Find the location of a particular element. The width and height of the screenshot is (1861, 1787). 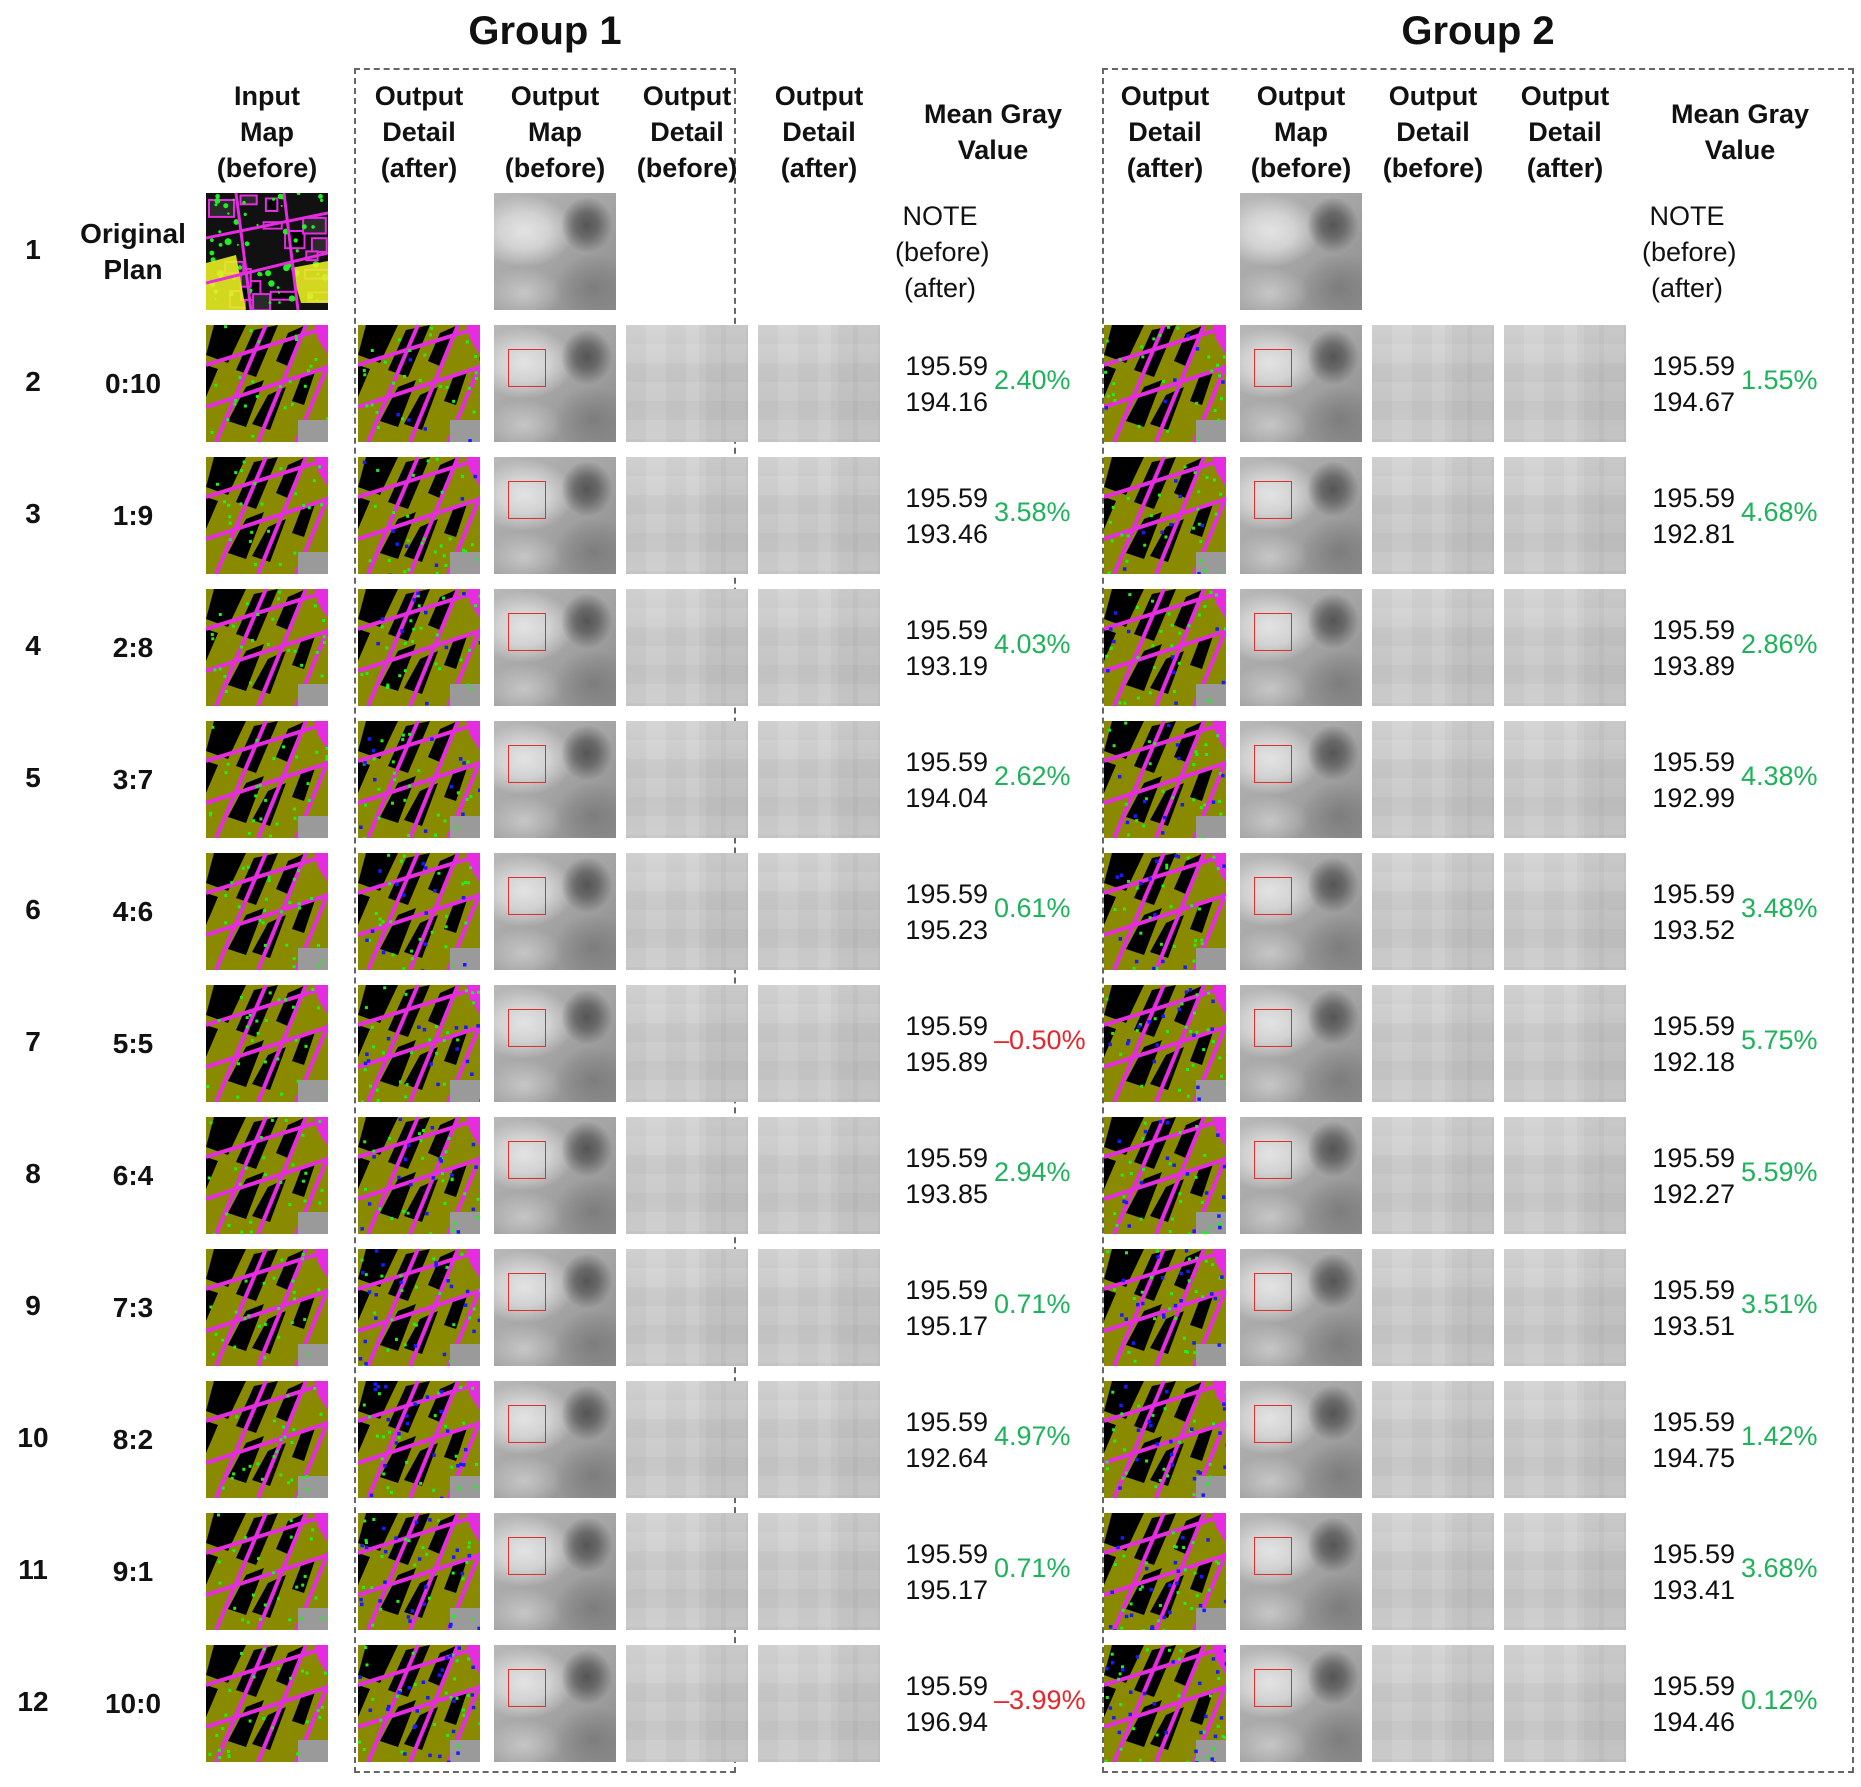

mean-gray-values: 195.59 194.75 is located at coordinates (1685, 1440).